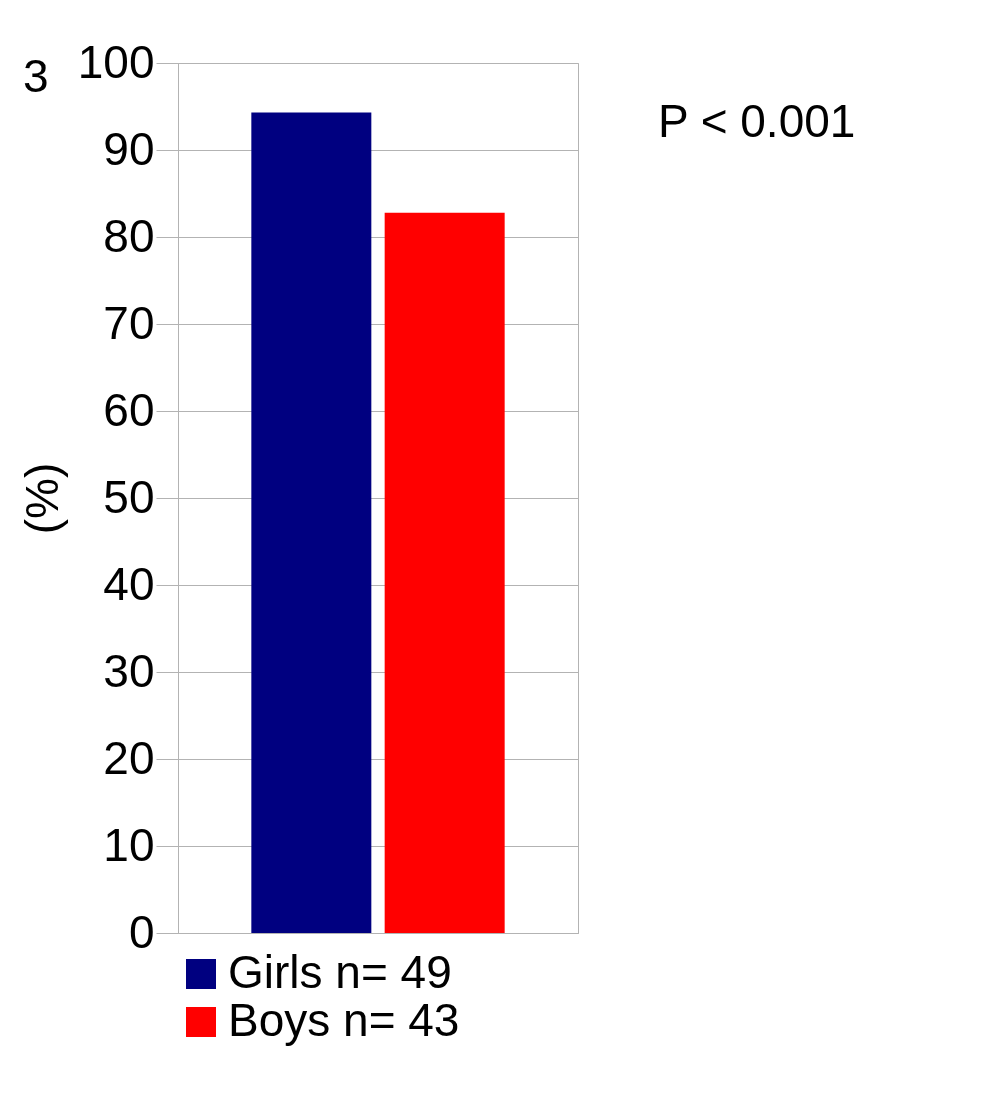 This screenshot has height=1093, width=998. What do you see at coordinates (36, 76) in the screenshot?
I see `text: 3` at bounding box center [36, 76].